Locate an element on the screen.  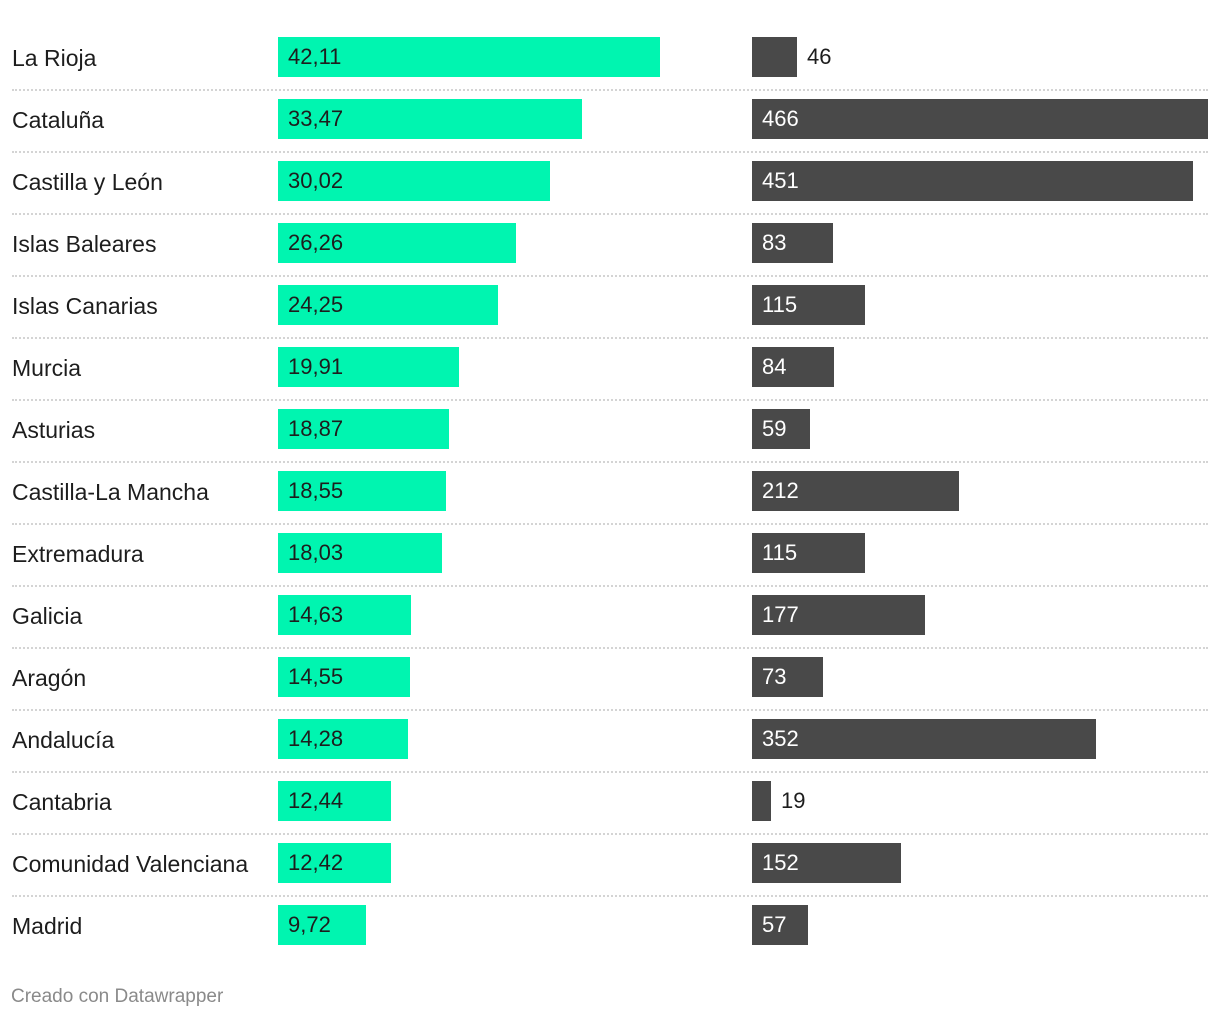
table-row: Castilla y León 30,02 451 is located at coordinates (610, 182).